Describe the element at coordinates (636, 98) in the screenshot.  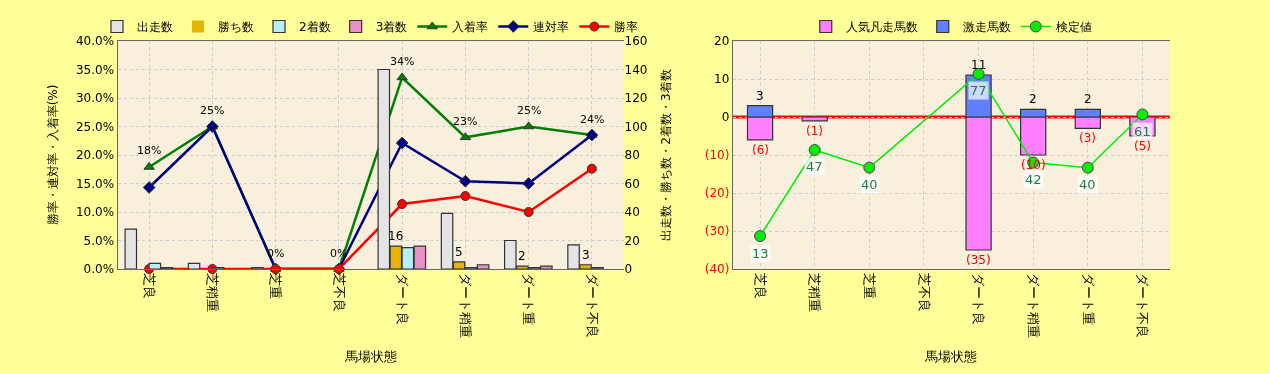
I see `y2-tick-label: 120` at that location.